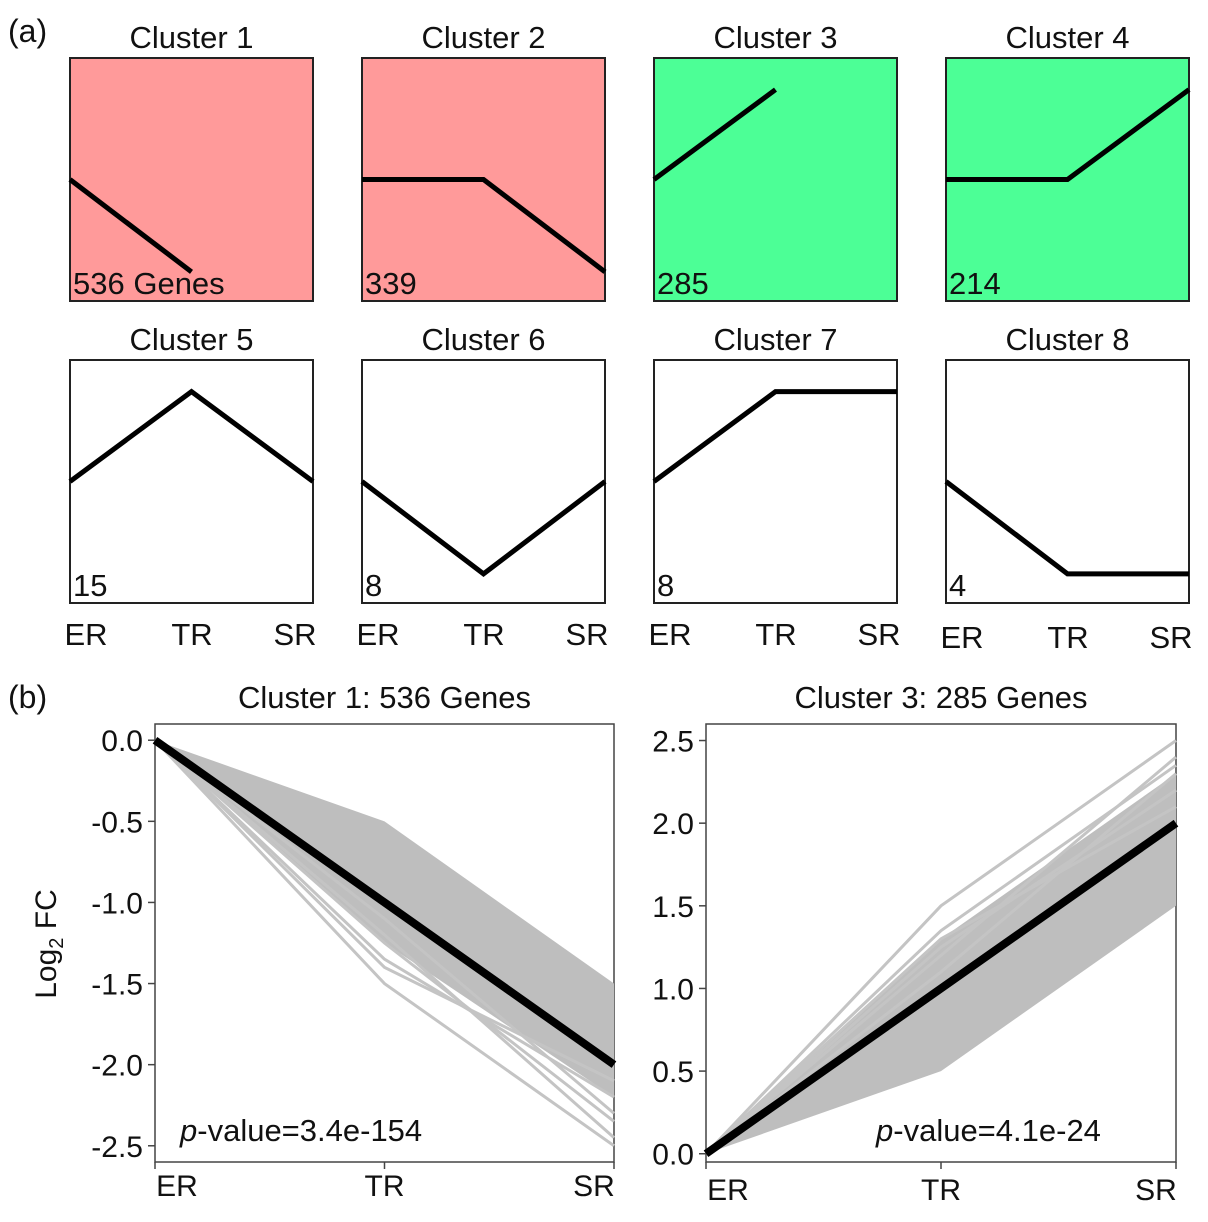  Describe the element at coordinates (309, 1130) in the screenshot. I see `p-value-text: -value=3.4e-154` at that location.